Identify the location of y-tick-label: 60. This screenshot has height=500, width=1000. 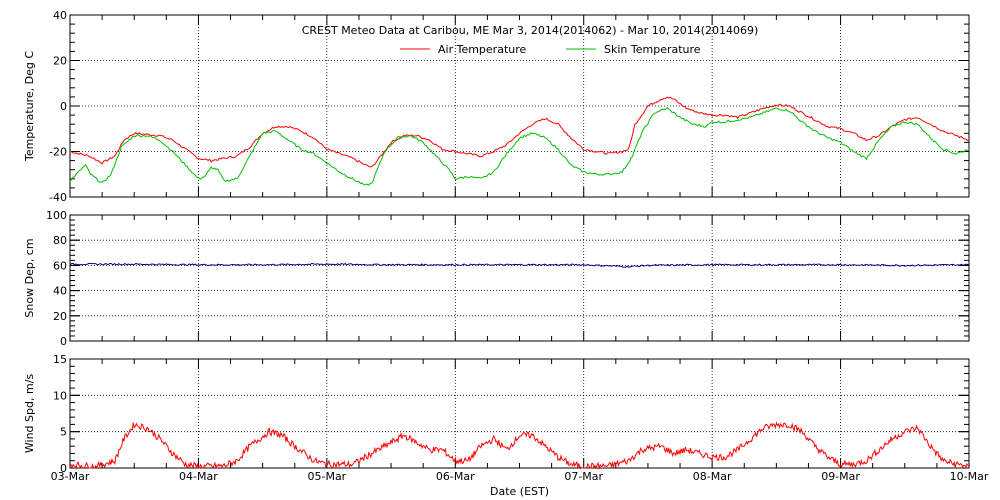
(60, 265).